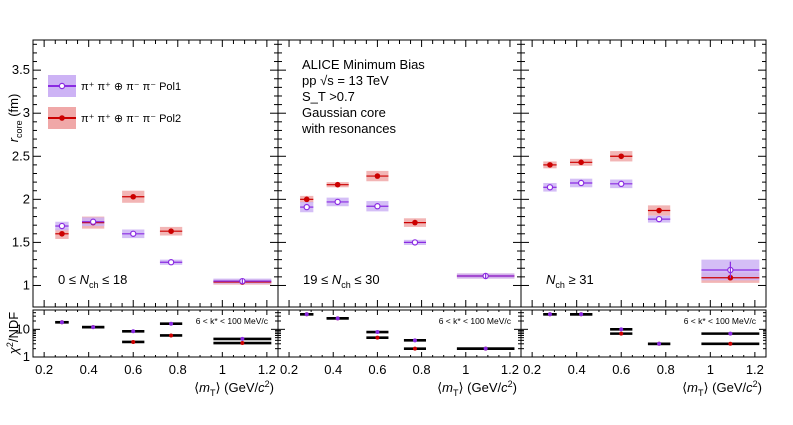 The height and width of the screenshot is (425, 793). What do you see at coordinates (131, 119) in the screenshot?
I see `legend-pol2-label: π⁺ π⁺ ⊕ π⁻ π⁻ Pol2` at bounding box center [131, 119].